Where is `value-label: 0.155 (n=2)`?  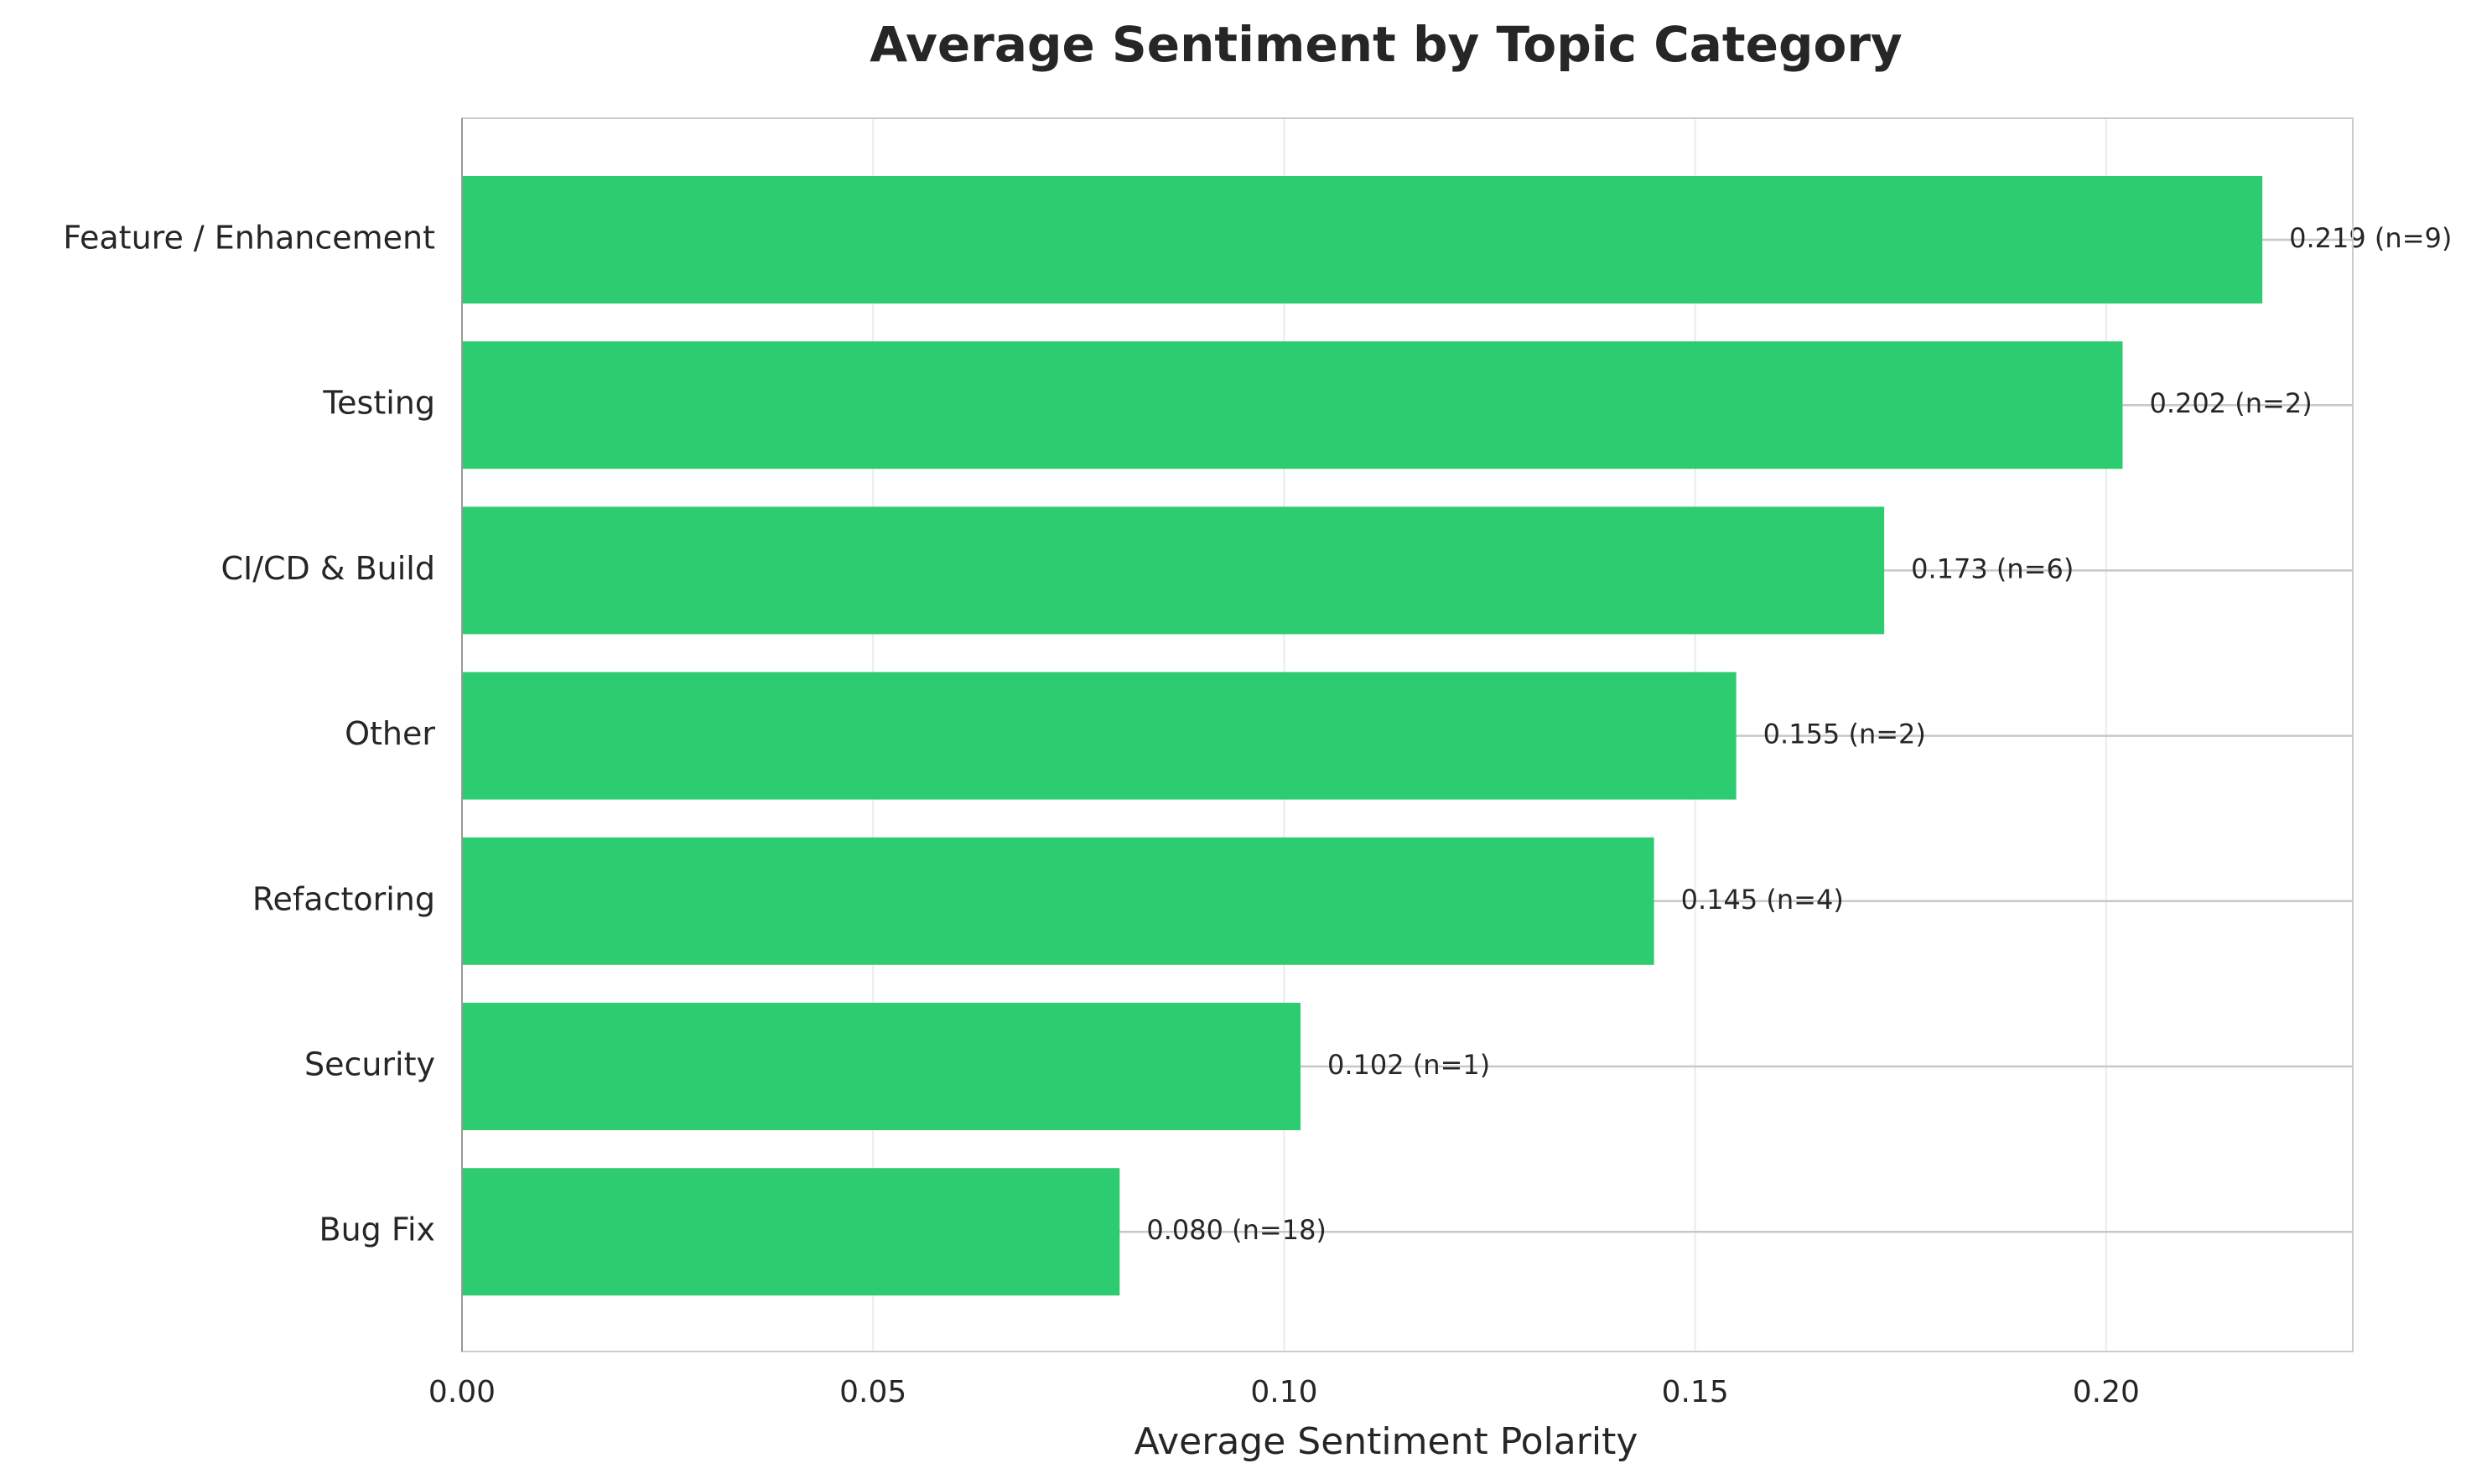 value-label: 0.155 (n=2) is located at coordinates (1844, 734).